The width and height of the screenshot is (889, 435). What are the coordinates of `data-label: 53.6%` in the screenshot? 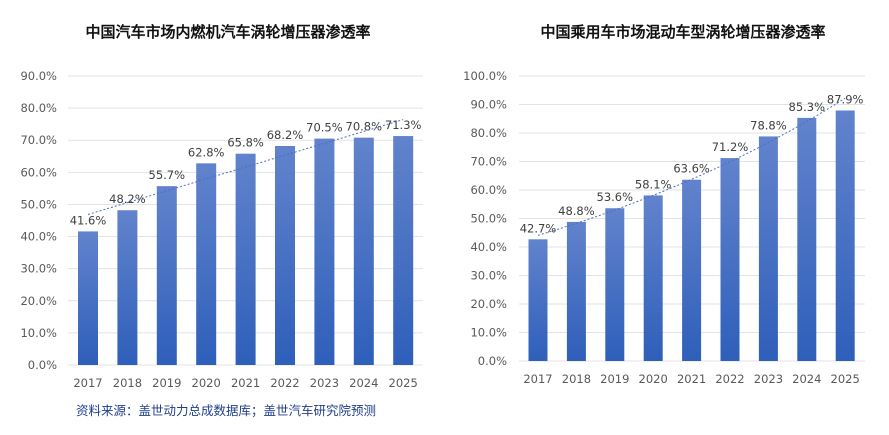 It's located at (615, 197).